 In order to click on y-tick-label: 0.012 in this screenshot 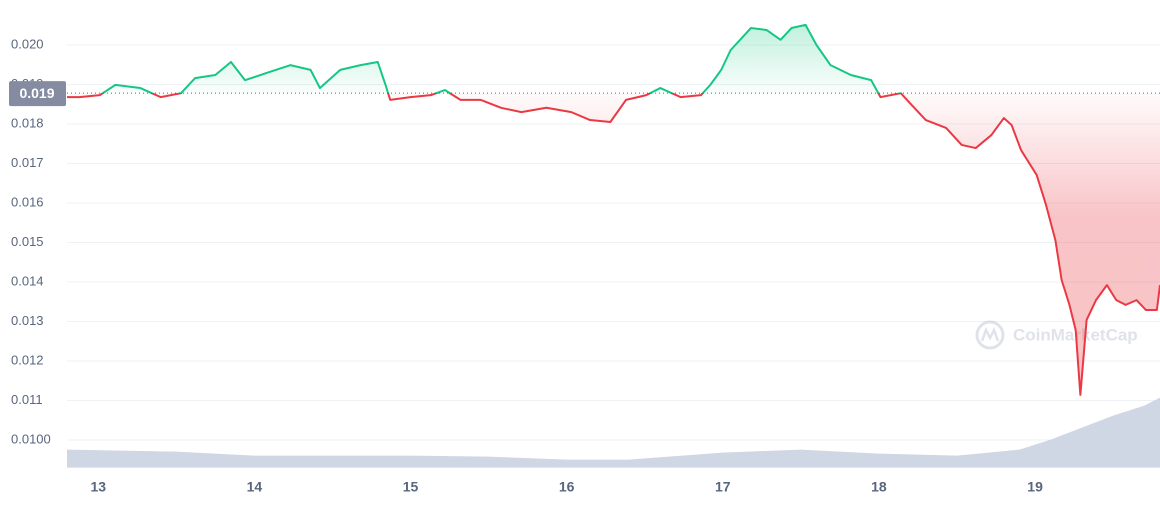, I will do `click(27, 359)`.